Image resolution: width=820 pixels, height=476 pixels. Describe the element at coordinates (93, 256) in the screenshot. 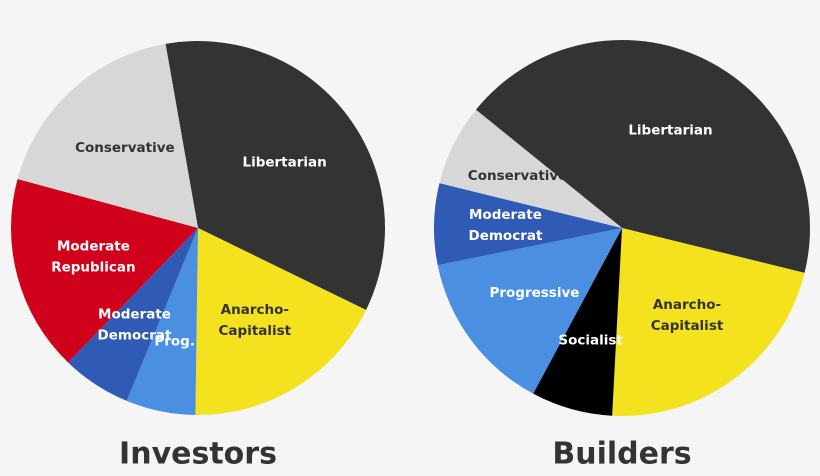

I see `slice-label: Moderate Republican` at that location.